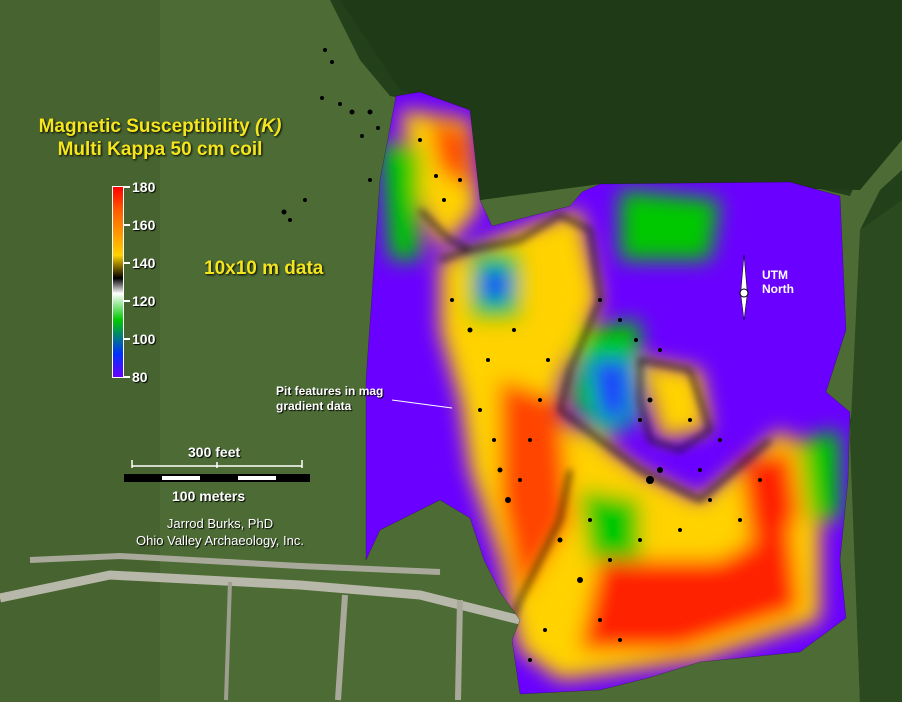 Image resolution: width=902 pixels, height=702 pixels. Describe the element at coordinates (144, 187) in the screenshot. I see `legend-label-180: 180` at that location.